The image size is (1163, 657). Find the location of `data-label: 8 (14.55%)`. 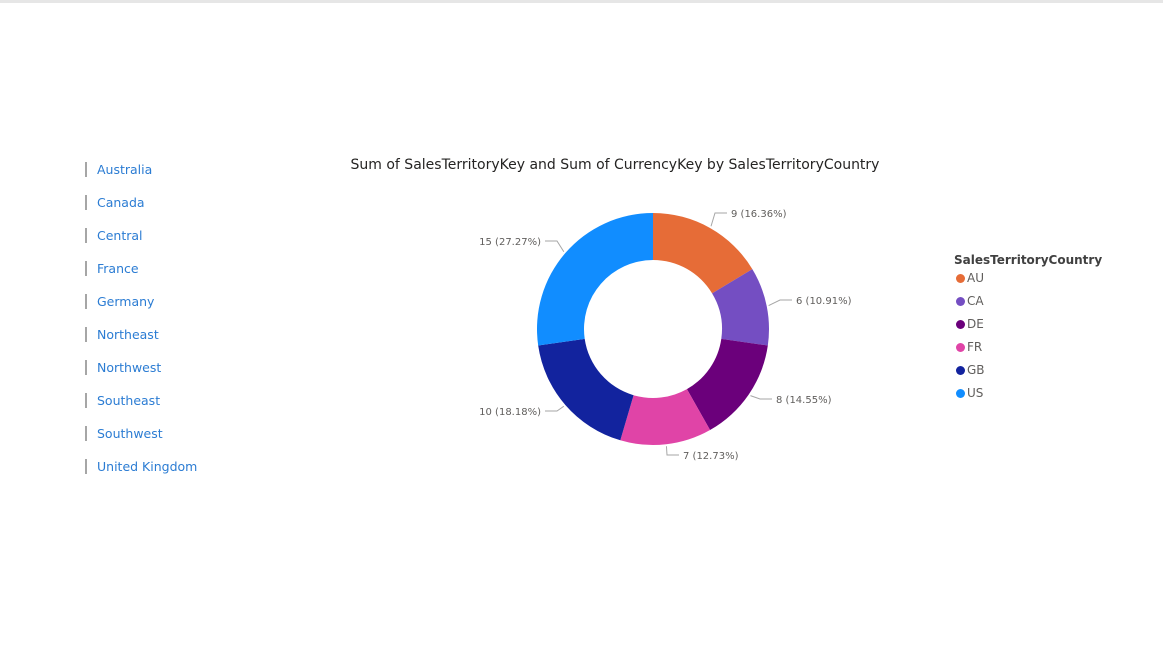

data-label: 8 (14.55%) is located at coordinates (804, 400).